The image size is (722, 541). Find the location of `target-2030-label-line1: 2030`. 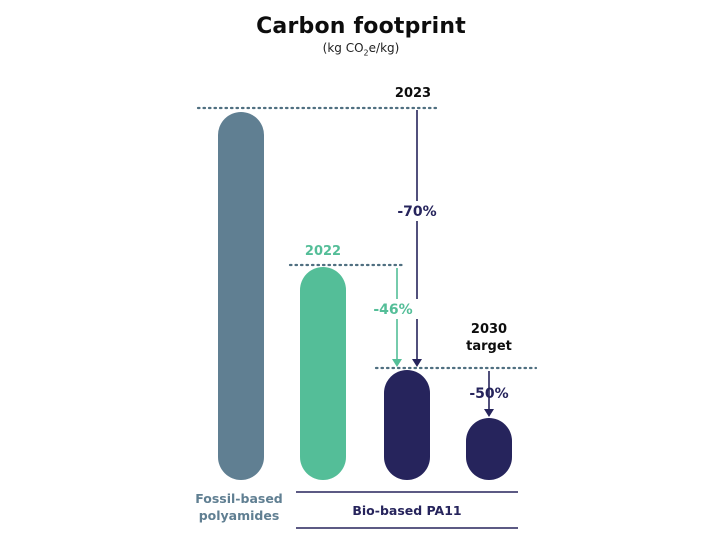

target-2030-label-line1: 2030 is located at coordinates (489, 329).